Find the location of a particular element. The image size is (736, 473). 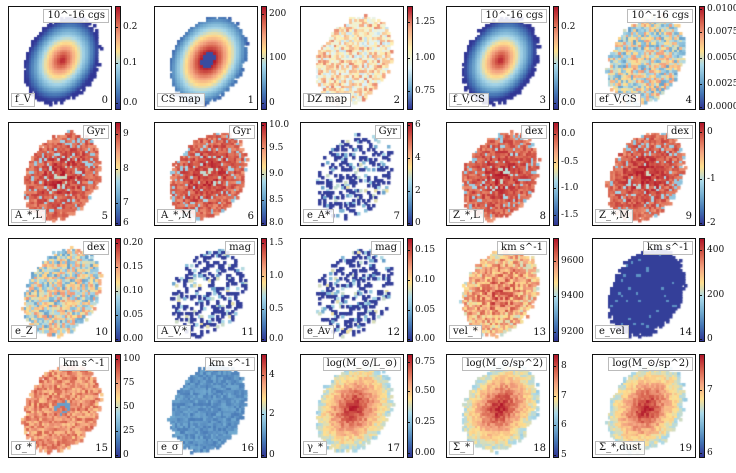

map-panel: km s^-1 e_vel 14 400 200 0 is located at coordinates (659, 295).